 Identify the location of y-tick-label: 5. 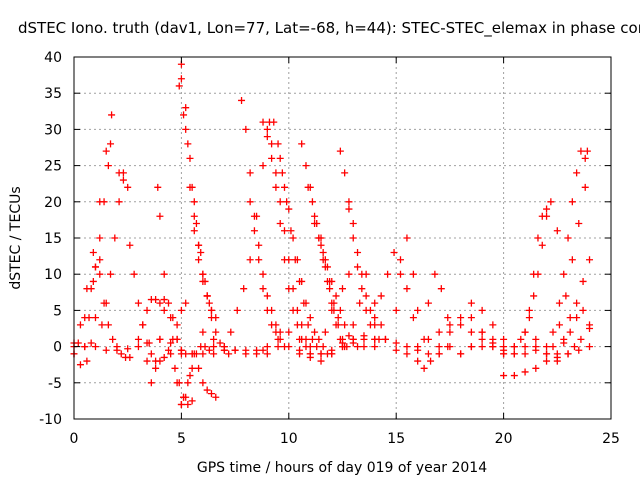
(57, 311).